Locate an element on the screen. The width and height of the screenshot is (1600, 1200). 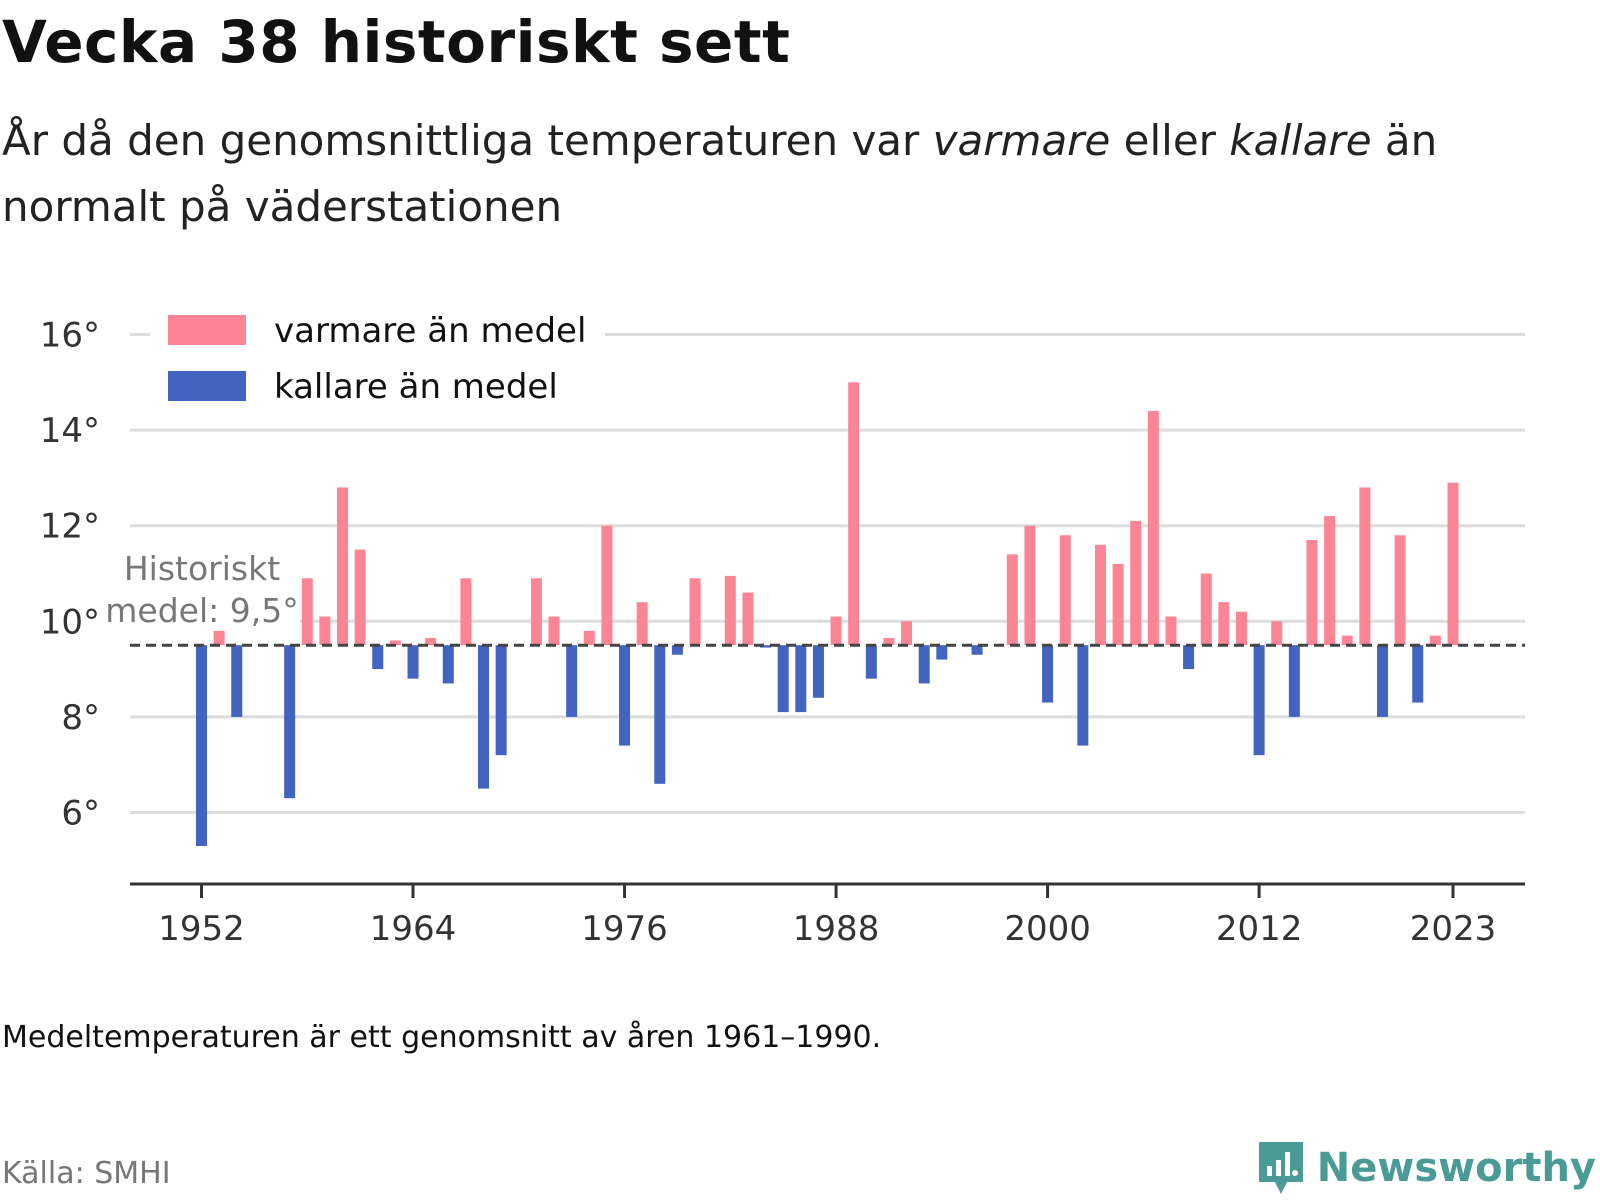
legend-label: varmare än medel is located at coordinates (430, 331).